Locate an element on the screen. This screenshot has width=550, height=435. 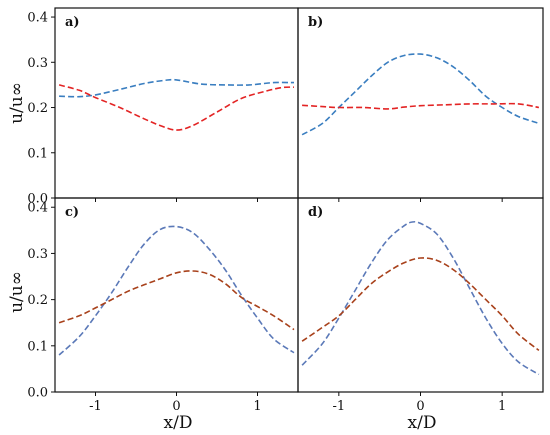
x-axis-label-left: x/D is located at coordinates (178, 423).